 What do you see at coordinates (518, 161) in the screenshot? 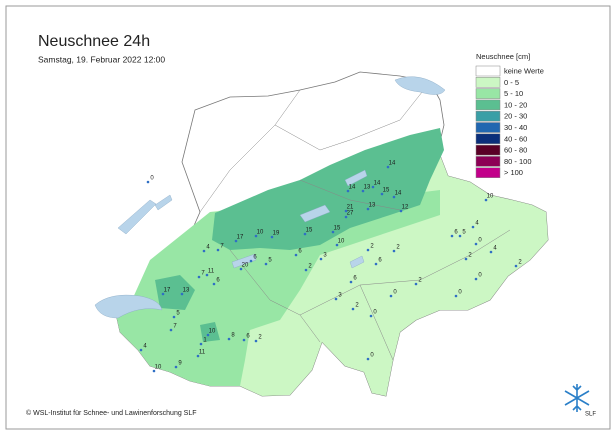
I see `legend-label: 80 - 100` at bounding box center [518, 161].